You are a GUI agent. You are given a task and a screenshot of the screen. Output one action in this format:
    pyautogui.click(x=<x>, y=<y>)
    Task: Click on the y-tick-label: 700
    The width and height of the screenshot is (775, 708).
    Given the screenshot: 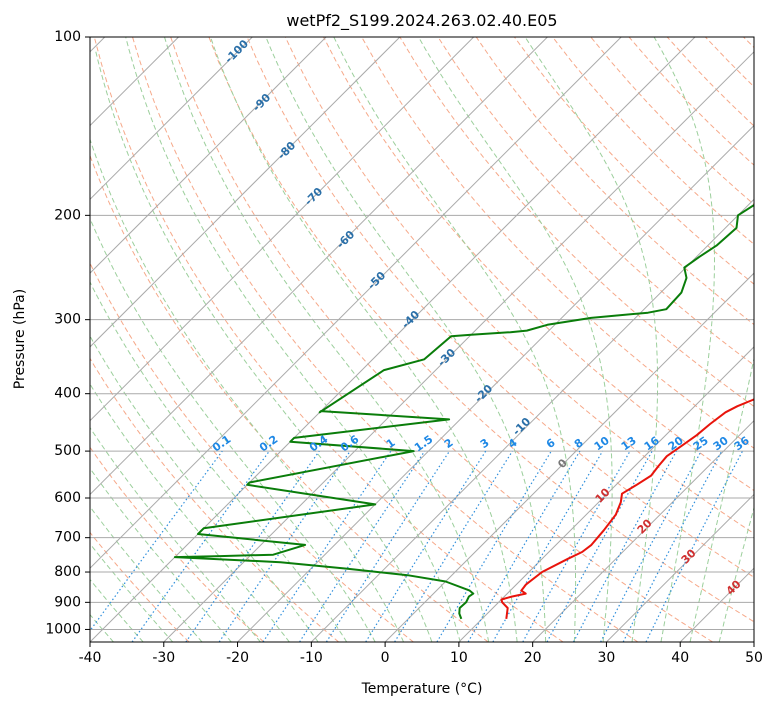 What is the action you would take?
    pyautogui.click(x=67, y=538)
    